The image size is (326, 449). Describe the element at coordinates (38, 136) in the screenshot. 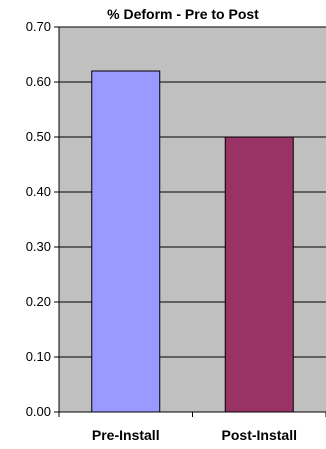

I see `y-tick-label: 0.50` at that location.